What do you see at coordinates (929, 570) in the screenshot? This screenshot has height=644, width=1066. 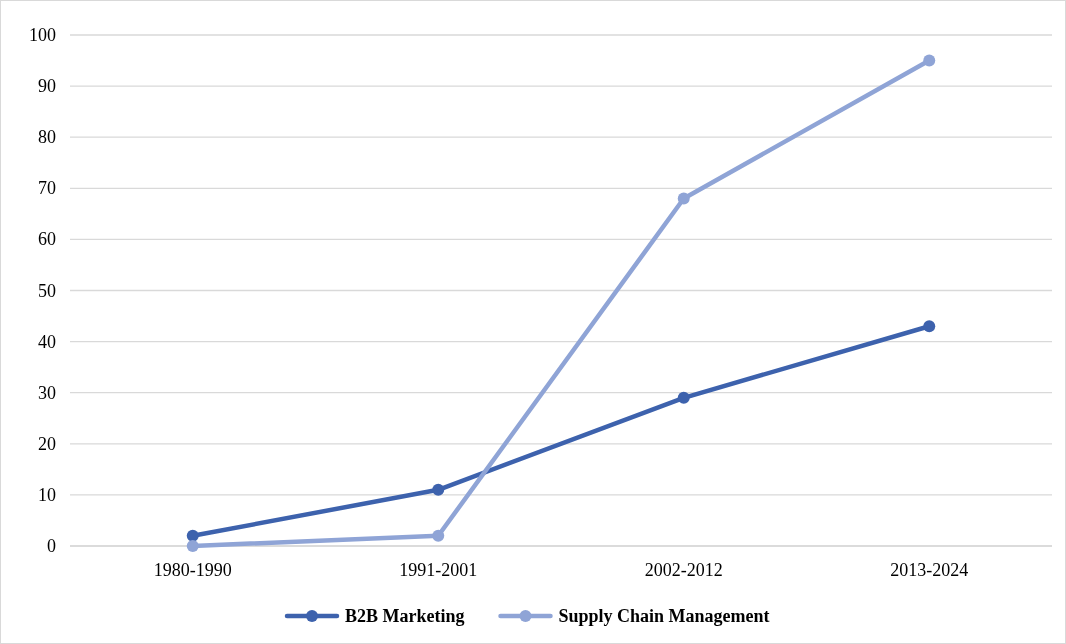 I see `x-tick-label: 2013-2024` at bounding box center [929, 570].